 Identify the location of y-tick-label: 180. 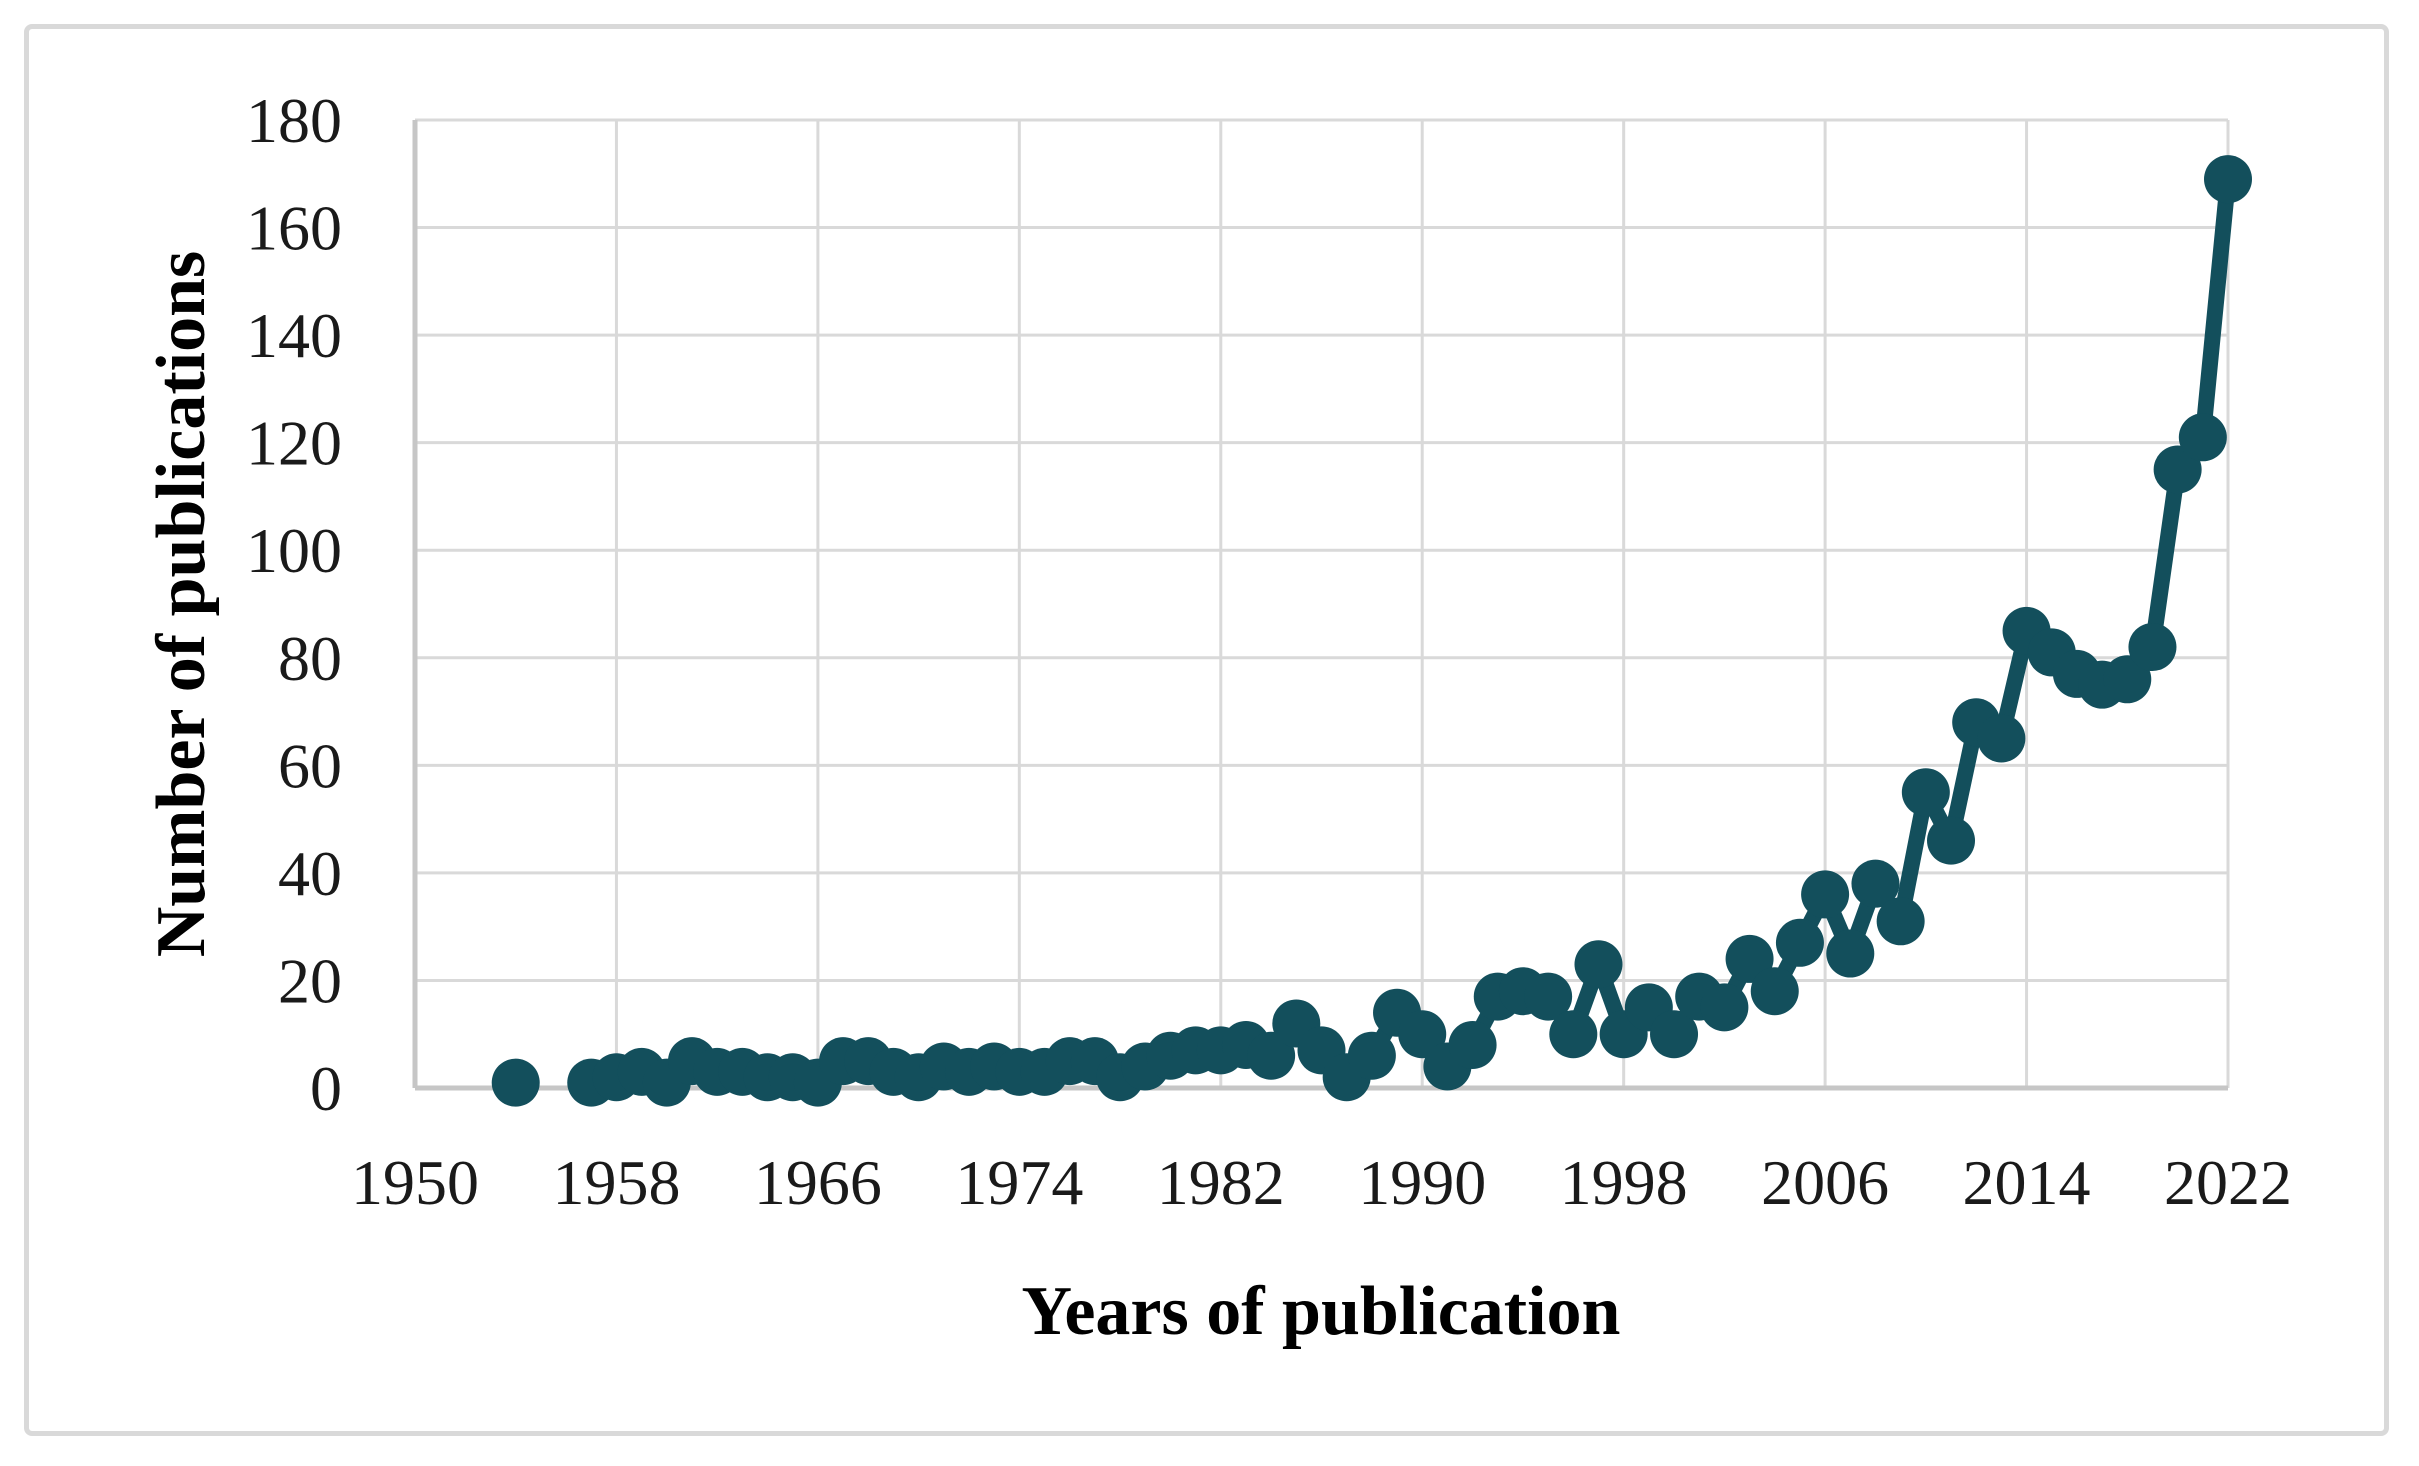
(294, 120).